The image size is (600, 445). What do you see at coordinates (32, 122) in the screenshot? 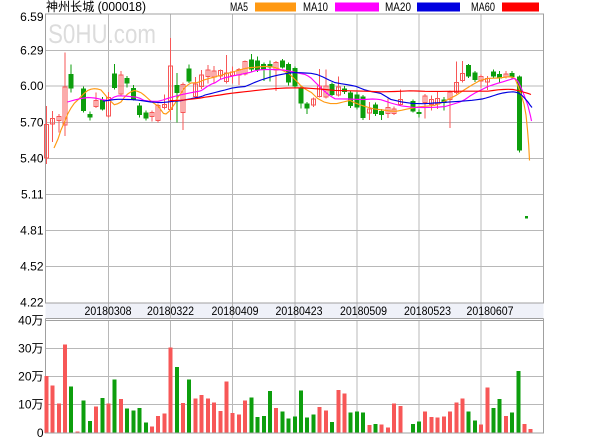
I see `svg-text: 5.70` at bounding box center [32, 122].